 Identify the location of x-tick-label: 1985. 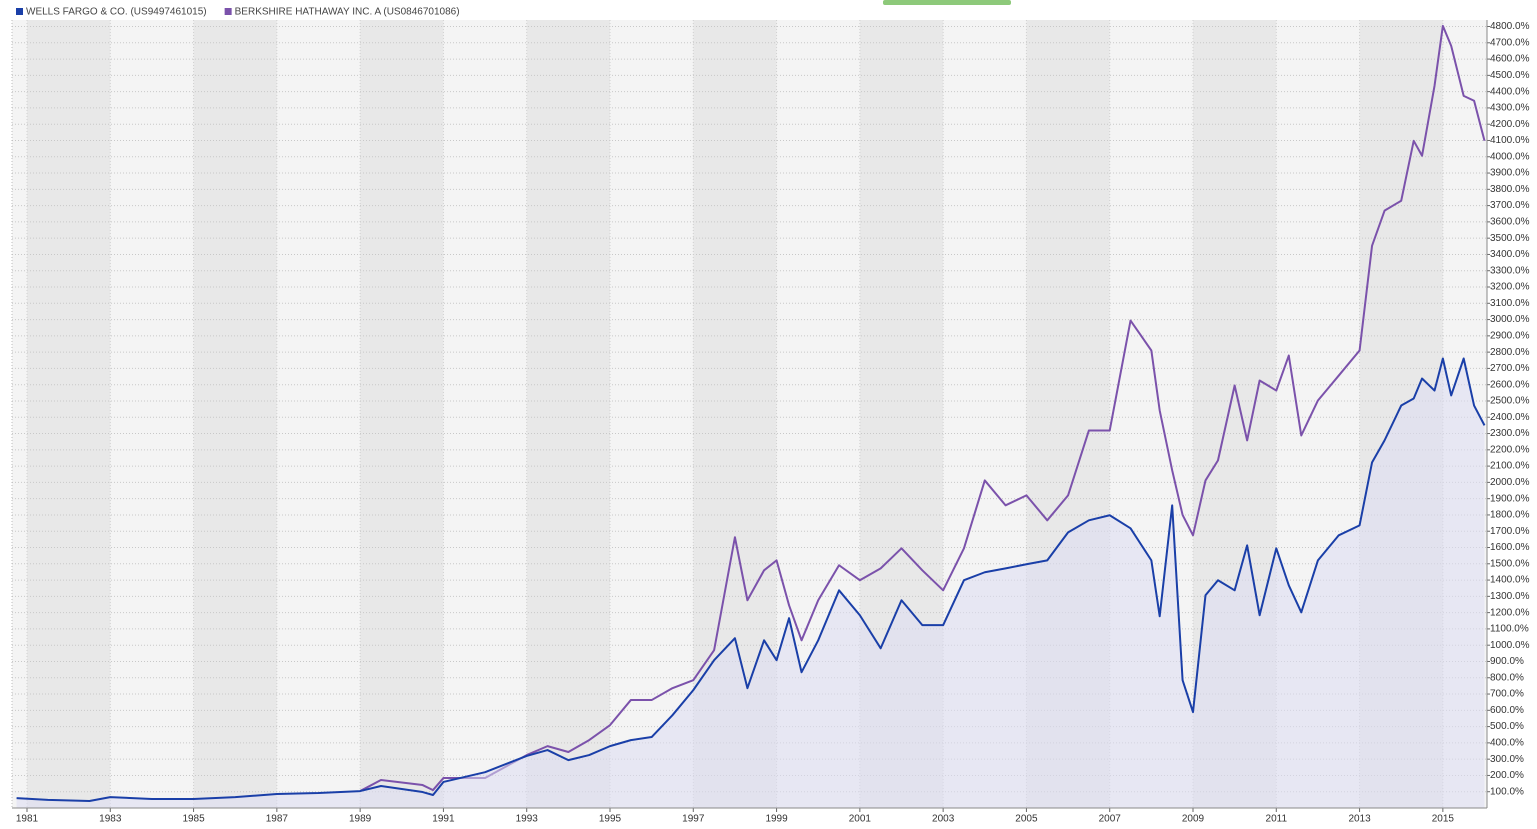
(193, 819).